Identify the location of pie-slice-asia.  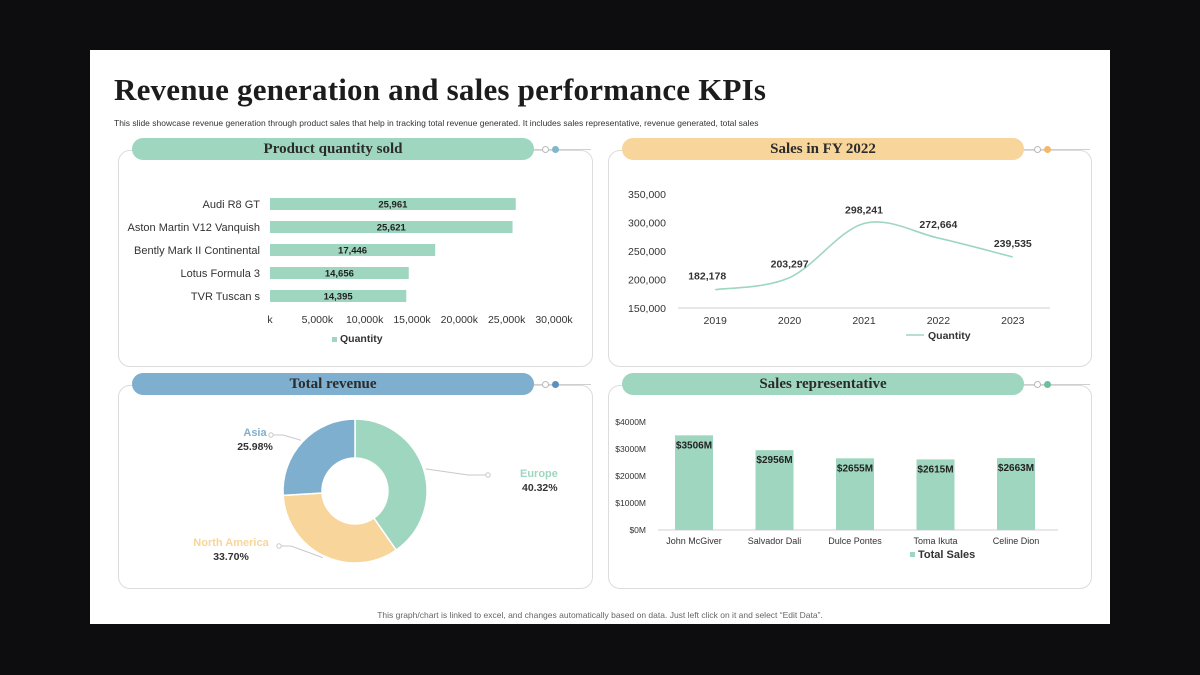
(319, 457).